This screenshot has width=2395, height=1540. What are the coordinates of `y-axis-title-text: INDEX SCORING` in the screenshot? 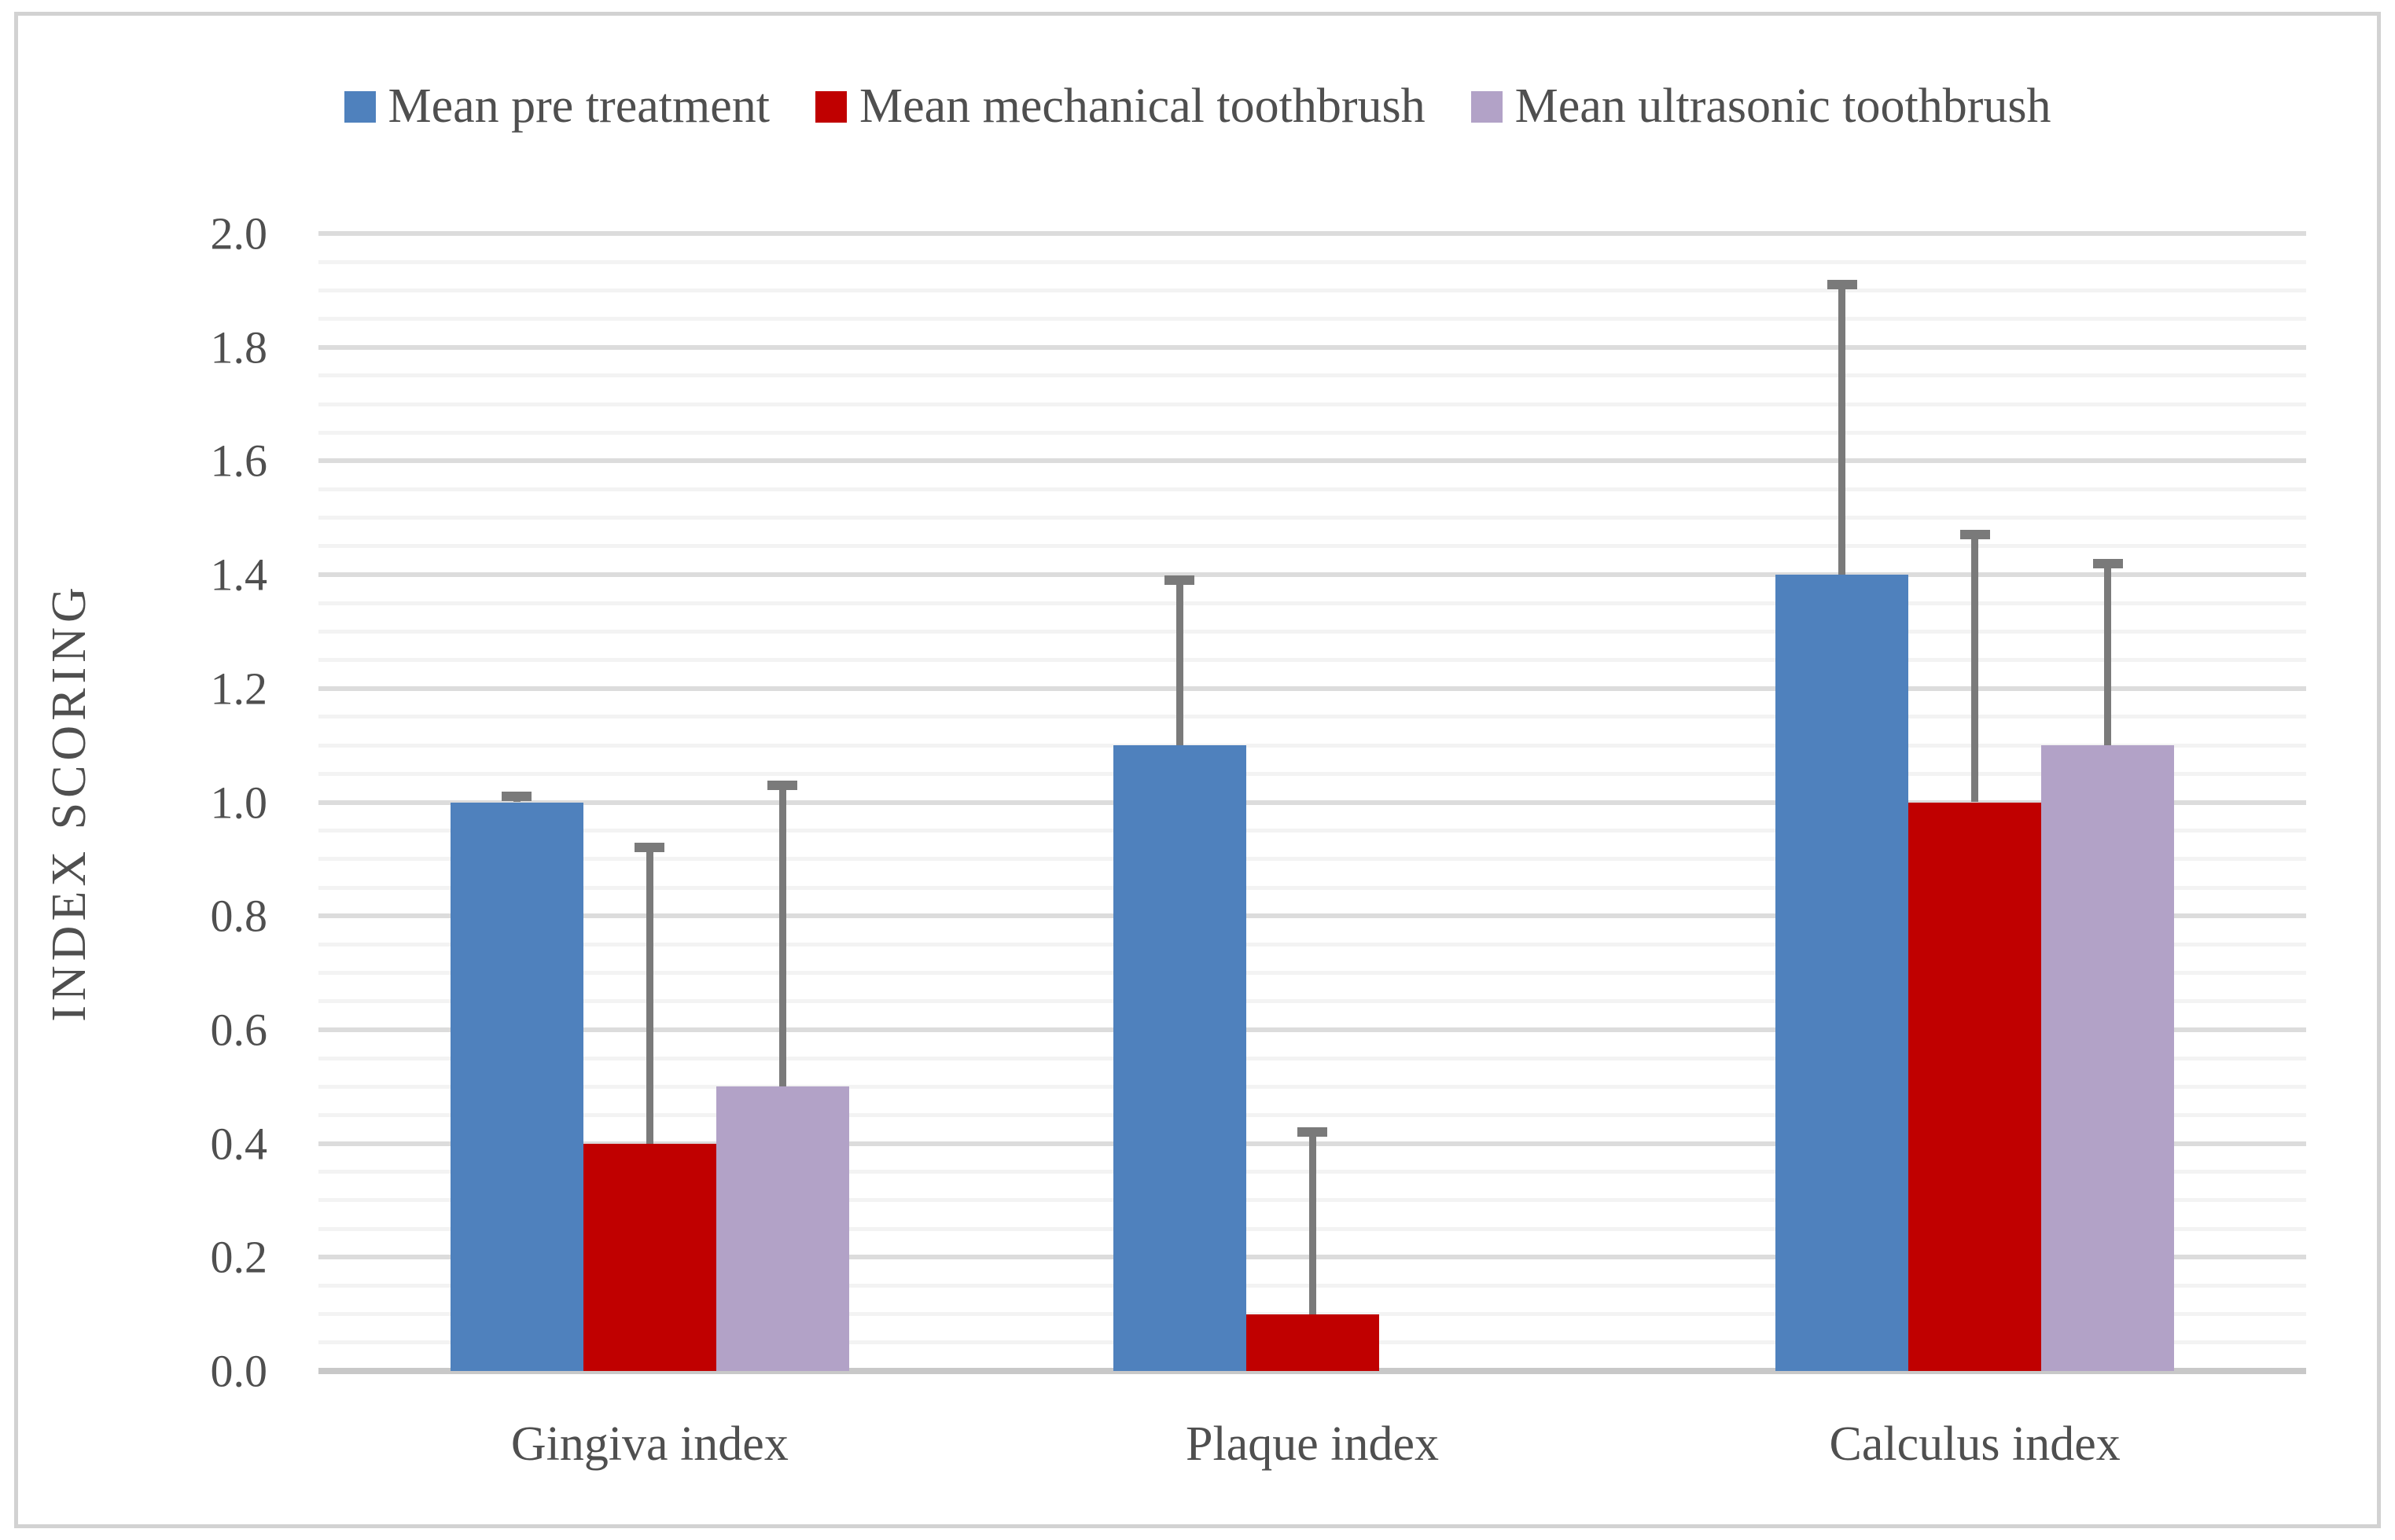 It's located at (69, 802).